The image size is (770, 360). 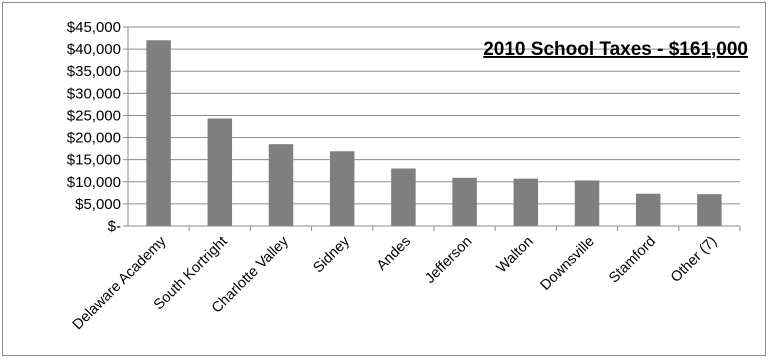 I want to click on y-tick-label: $30,000, so click(x=94, y=93).